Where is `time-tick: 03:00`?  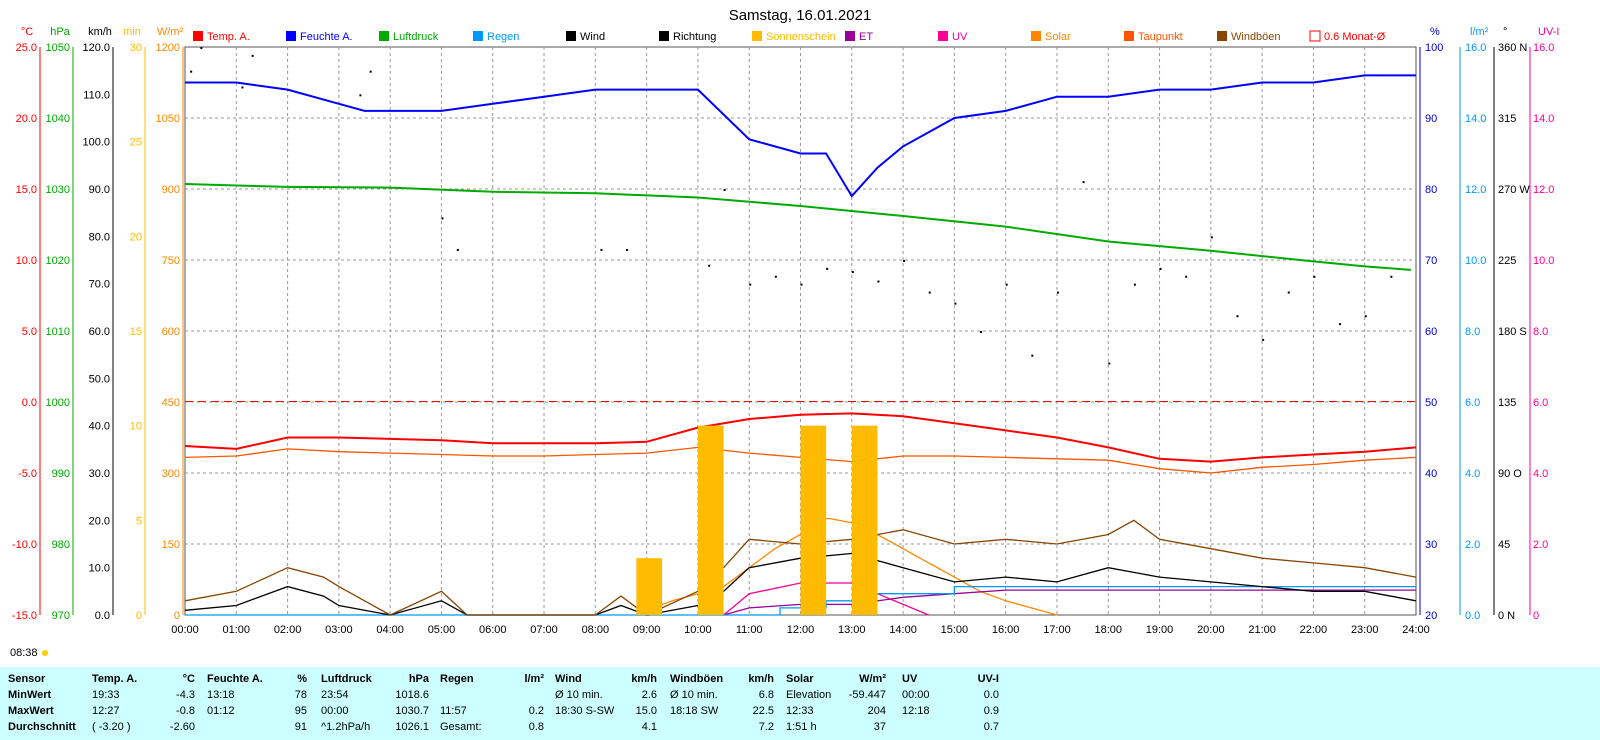
time-tick: 03:00 is located at coordinates (339, 630).